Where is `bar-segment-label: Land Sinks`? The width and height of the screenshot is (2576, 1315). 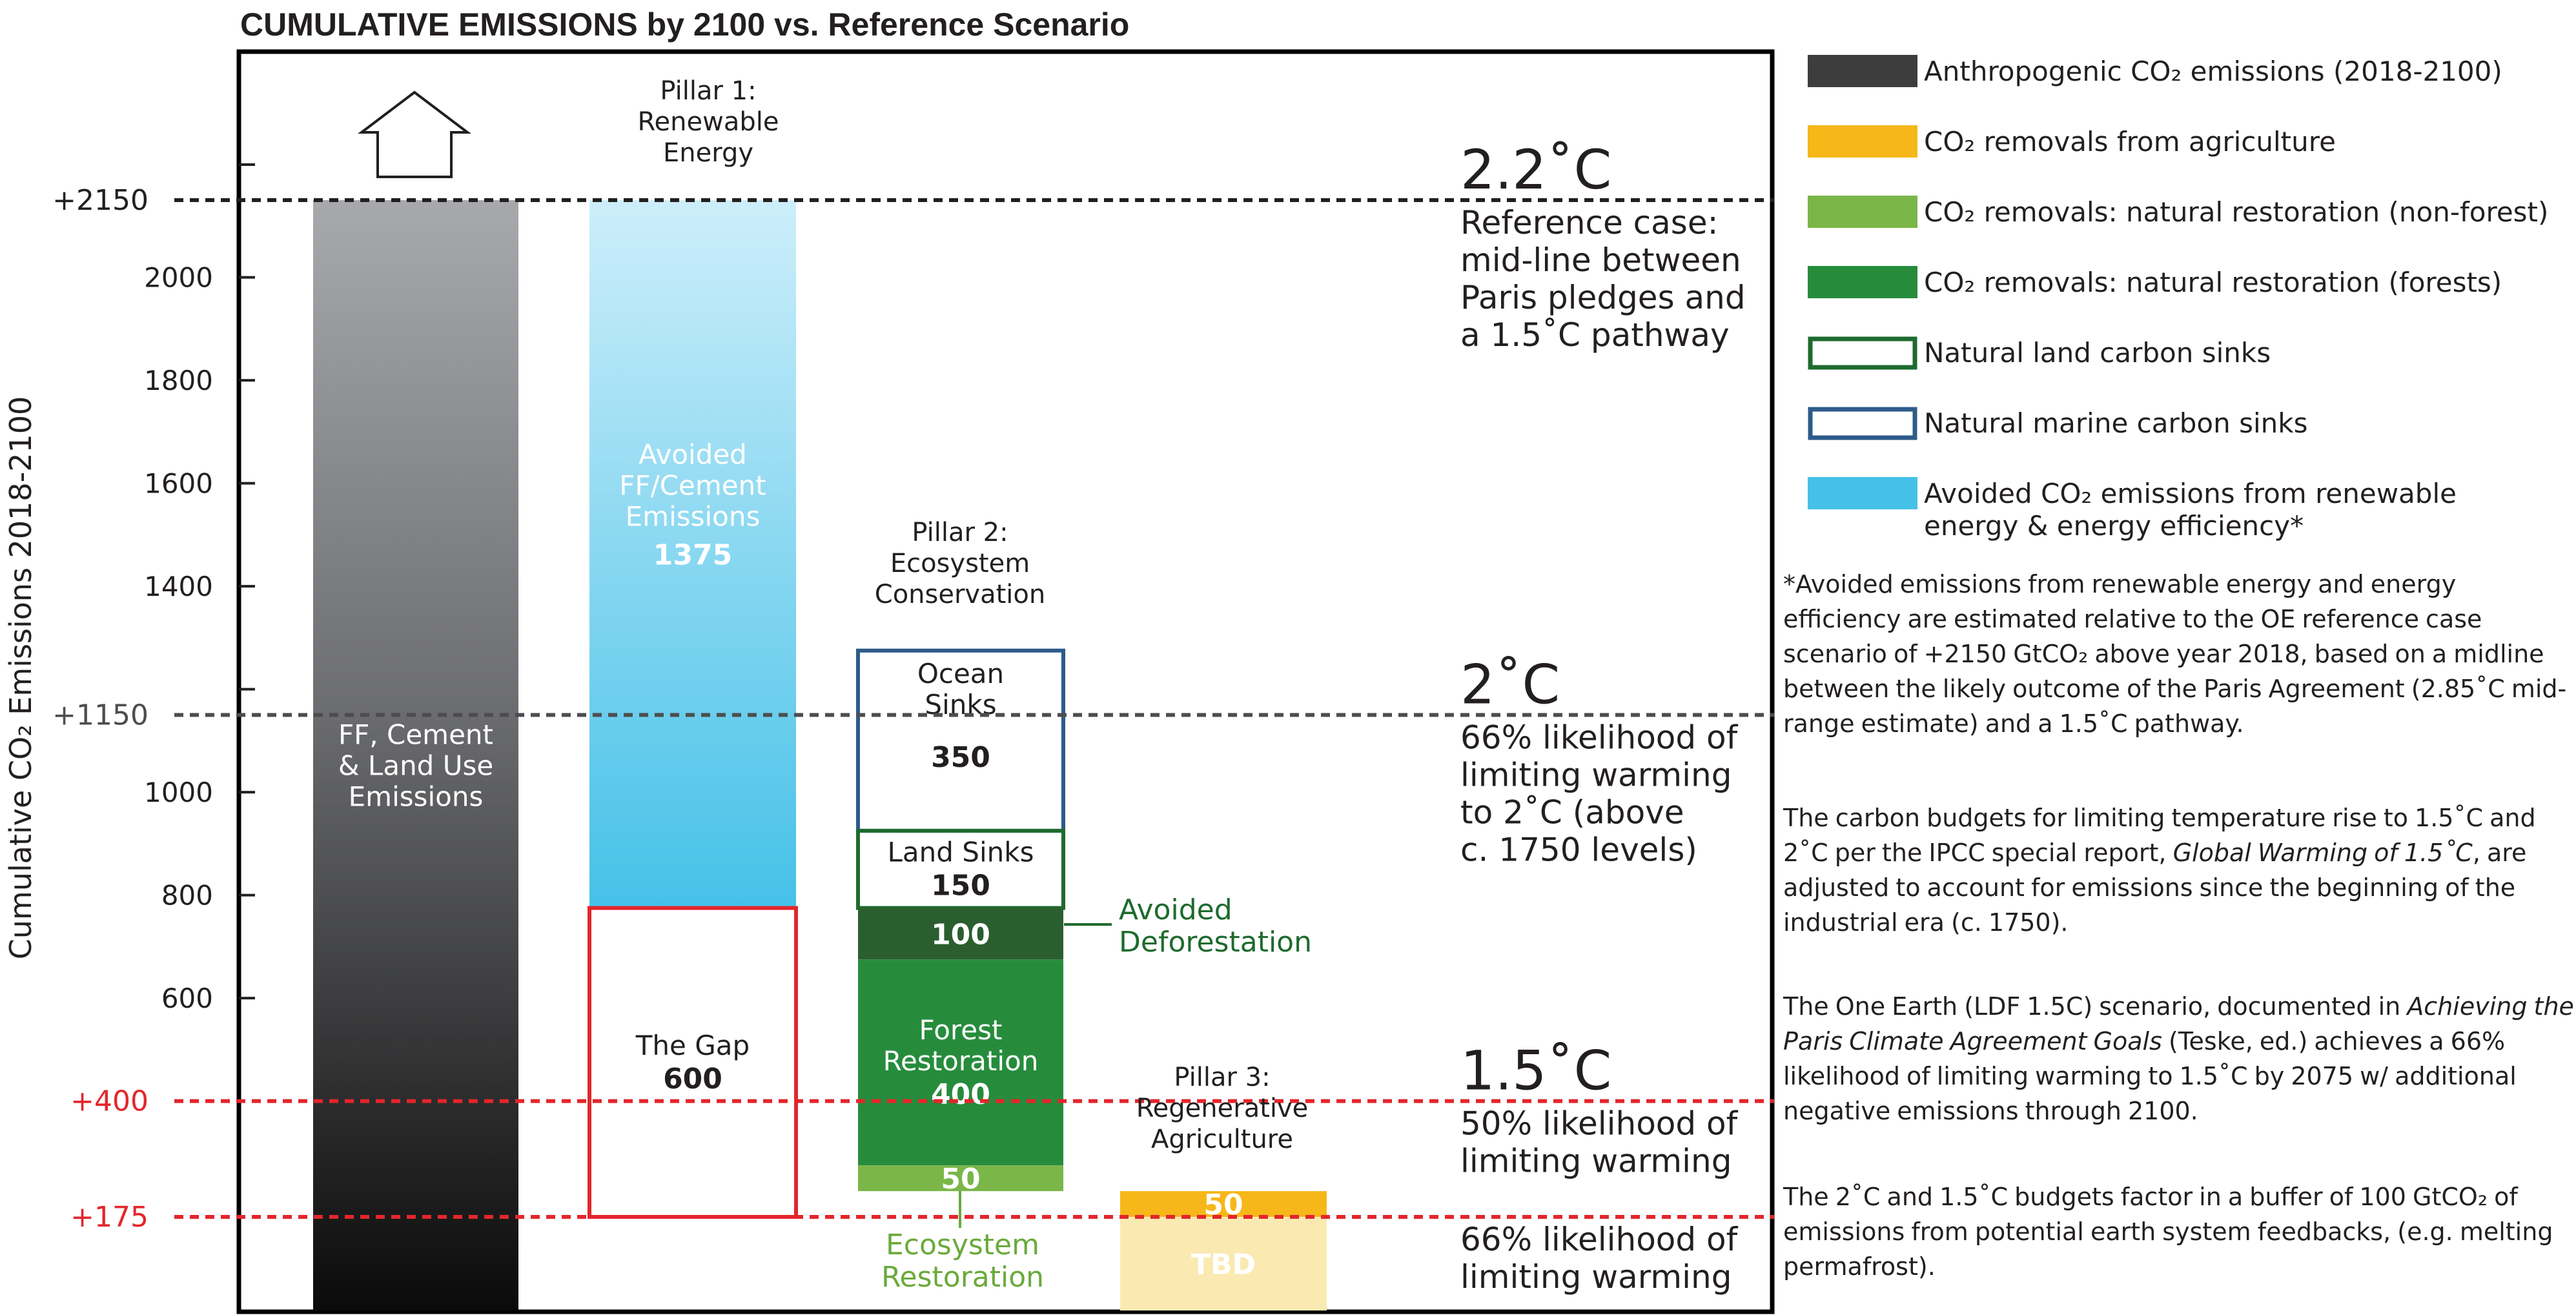
bar-segment-label: Land Sinks is located at coordinates (961, 852).